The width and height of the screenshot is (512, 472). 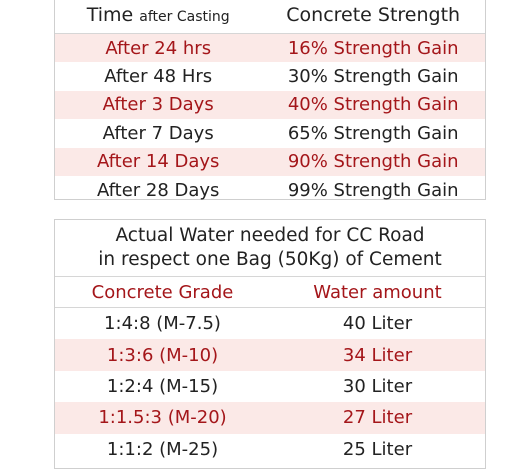 I want to click on water-cell: 40 Liter, so click(x=377, y=324).